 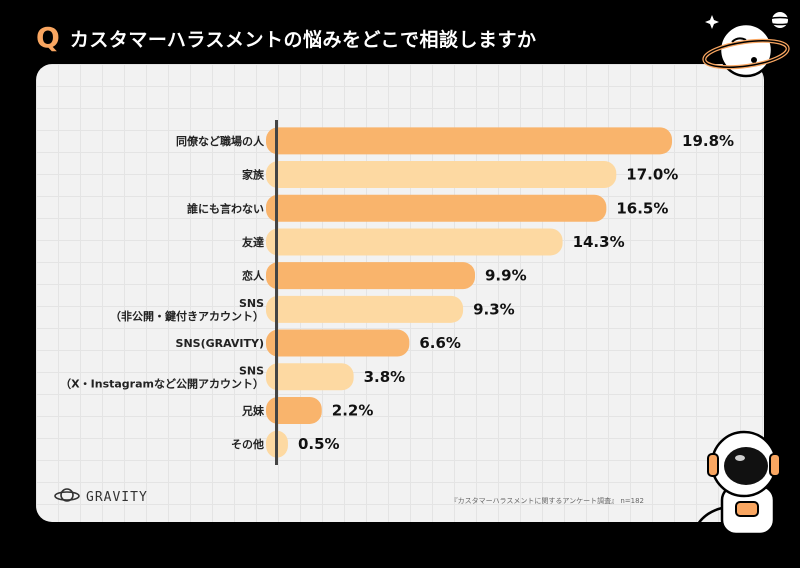 I want to click on value-label-0: 19.8%, so click(x=708, y=141).